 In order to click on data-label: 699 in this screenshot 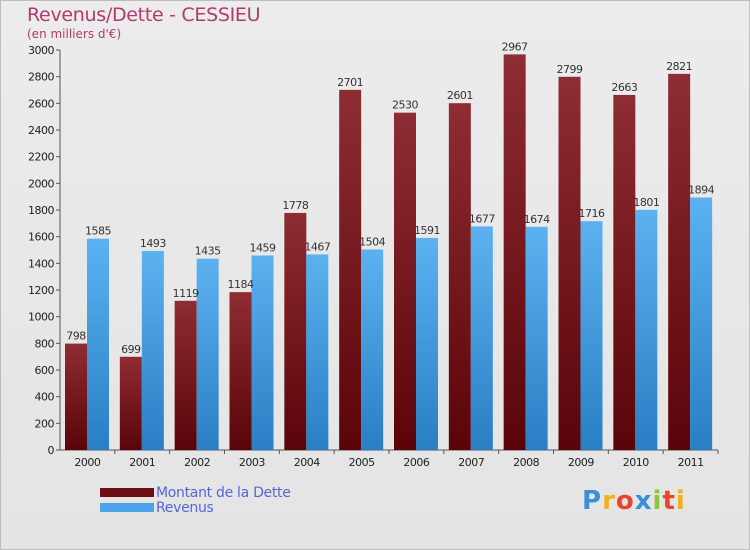, I will do `click(131, 349)`.